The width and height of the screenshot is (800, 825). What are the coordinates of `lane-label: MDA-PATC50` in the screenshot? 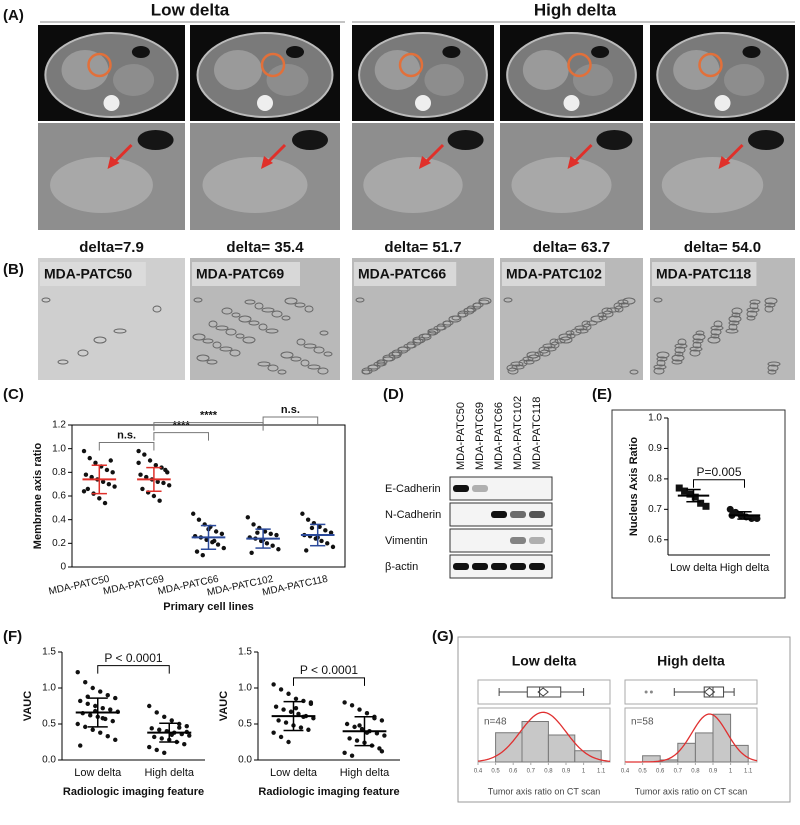 It's located at (461, 436).